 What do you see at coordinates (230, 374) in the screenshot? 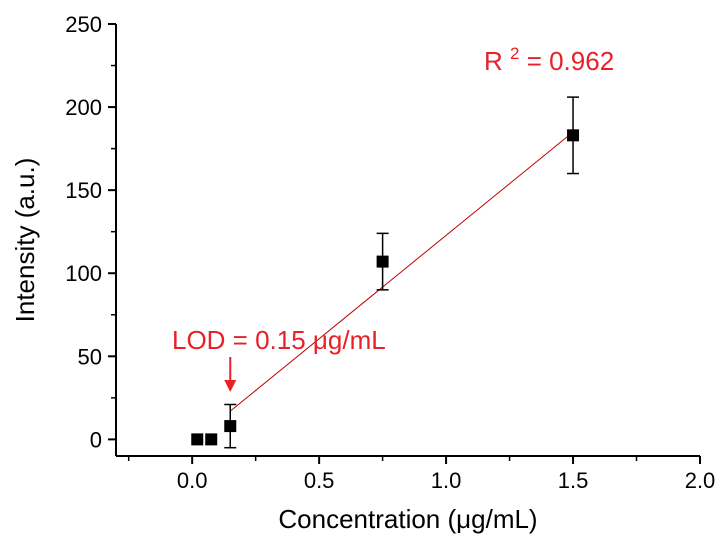
I see `lod-arrow` at bounding box center [230, 374].